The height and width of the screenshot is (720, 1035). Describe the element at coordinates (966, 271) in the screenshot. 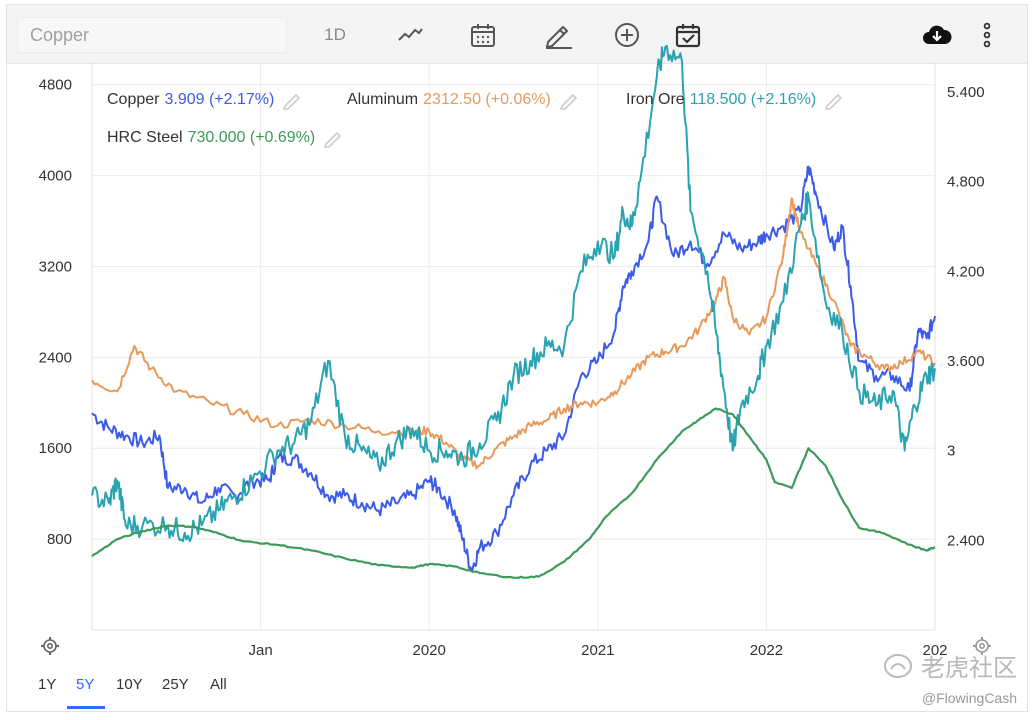

I see `right-tick-label: 4.200` at that location.